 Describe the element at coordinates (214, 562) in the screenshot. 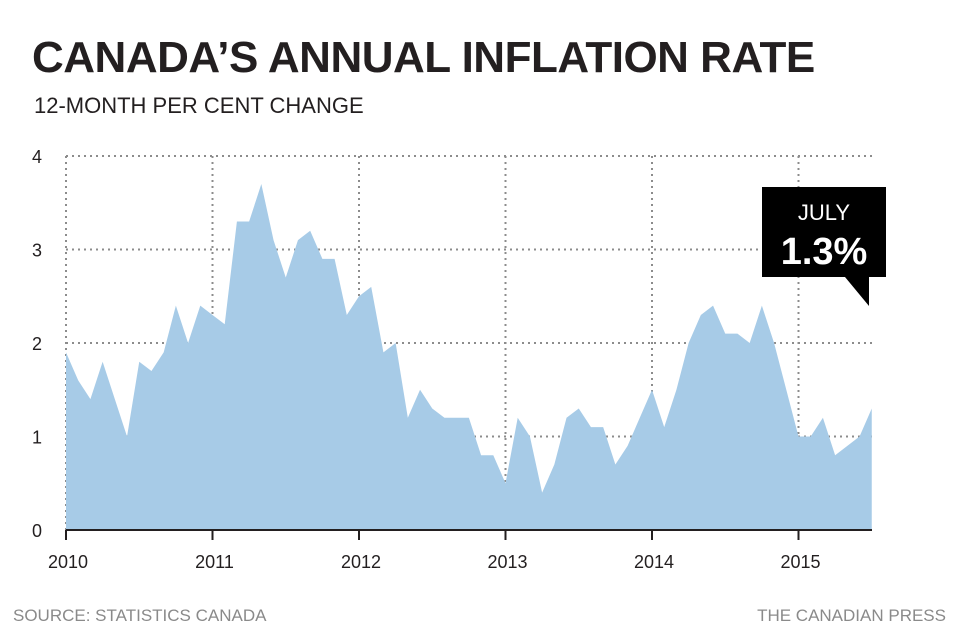

I see `x-tick-label: 2011` at that location.